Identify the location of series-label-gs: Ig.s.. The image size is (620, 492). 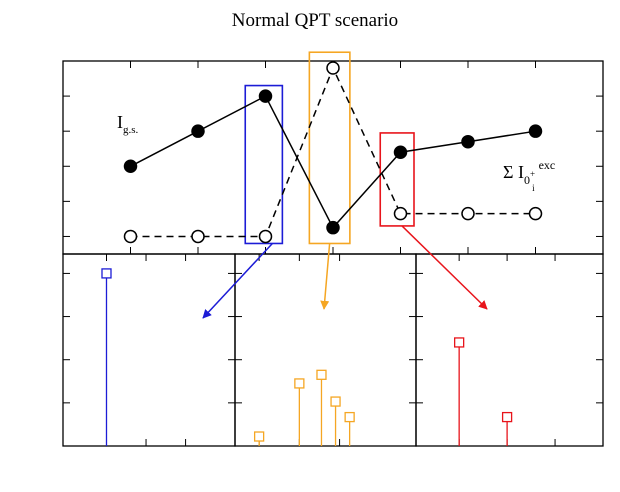
(128, 124).